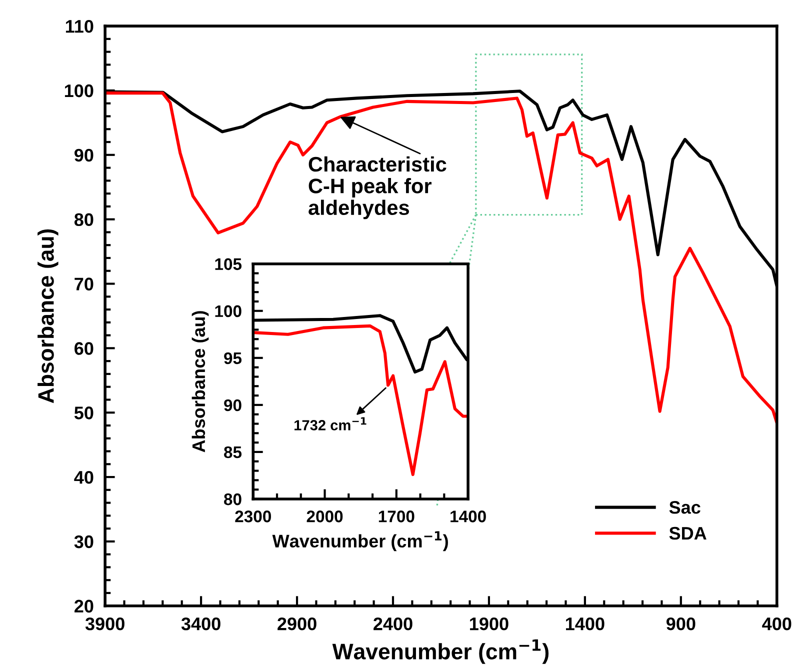 The height and width of the screenshot is (668, 796). What do you see at coordinates (684, 507) in the screenshot?
I see `legend-label: Sac` at bounding box center [684, 507].